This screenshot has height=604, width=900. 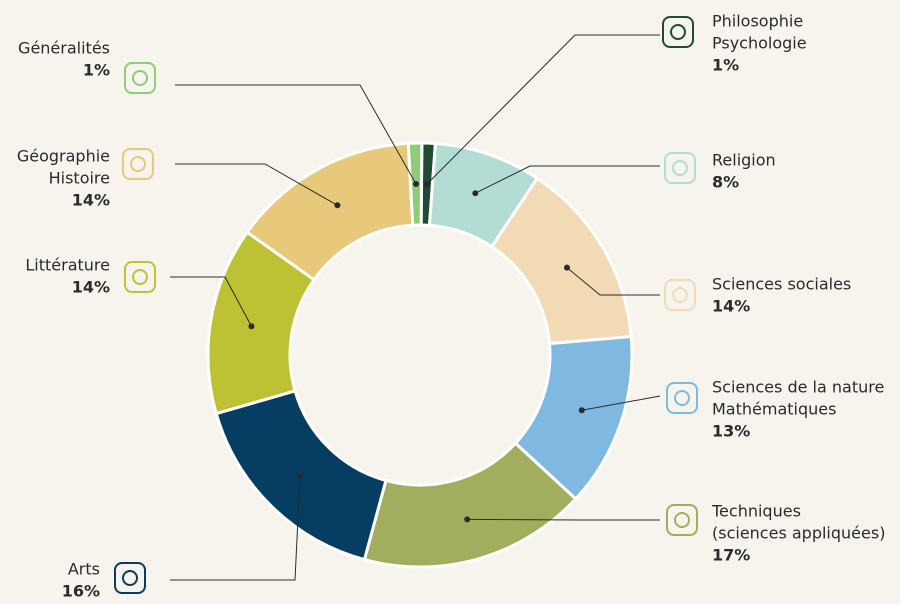 I want to click on category-label: Arts, so click(x=84, y=569).